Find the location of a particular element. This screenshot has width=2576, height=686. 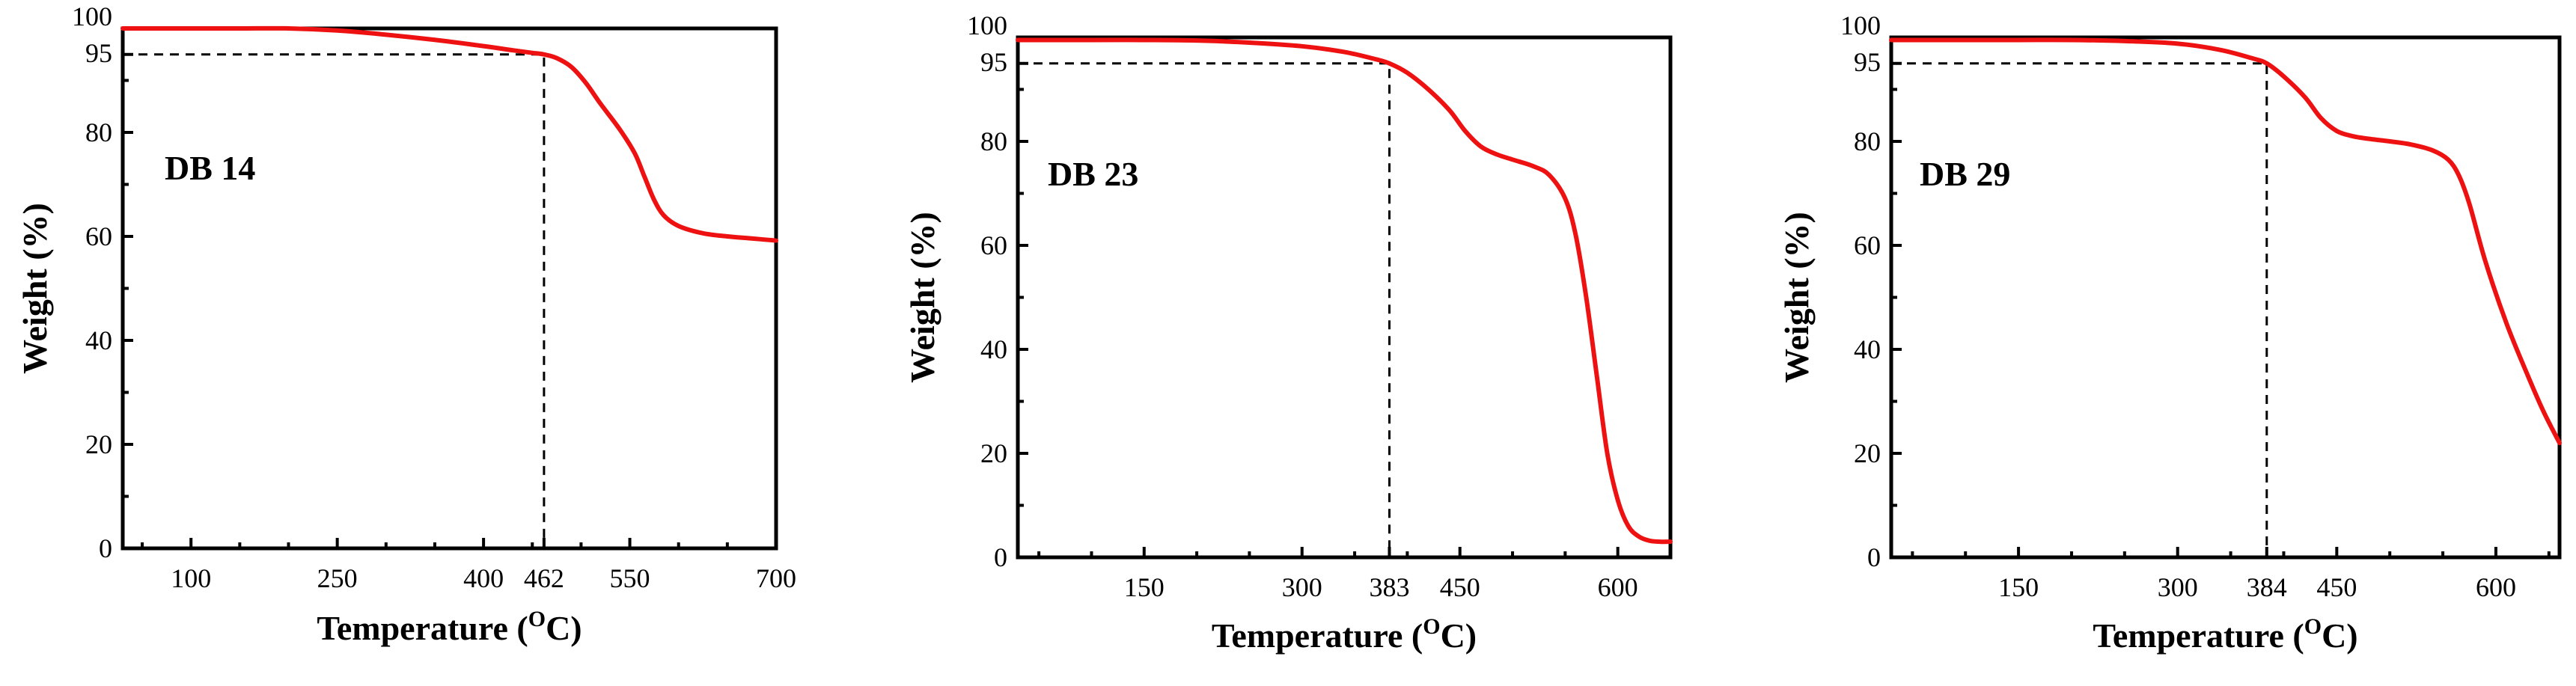

weight-loss-curve is located at coordinates (449, 134).